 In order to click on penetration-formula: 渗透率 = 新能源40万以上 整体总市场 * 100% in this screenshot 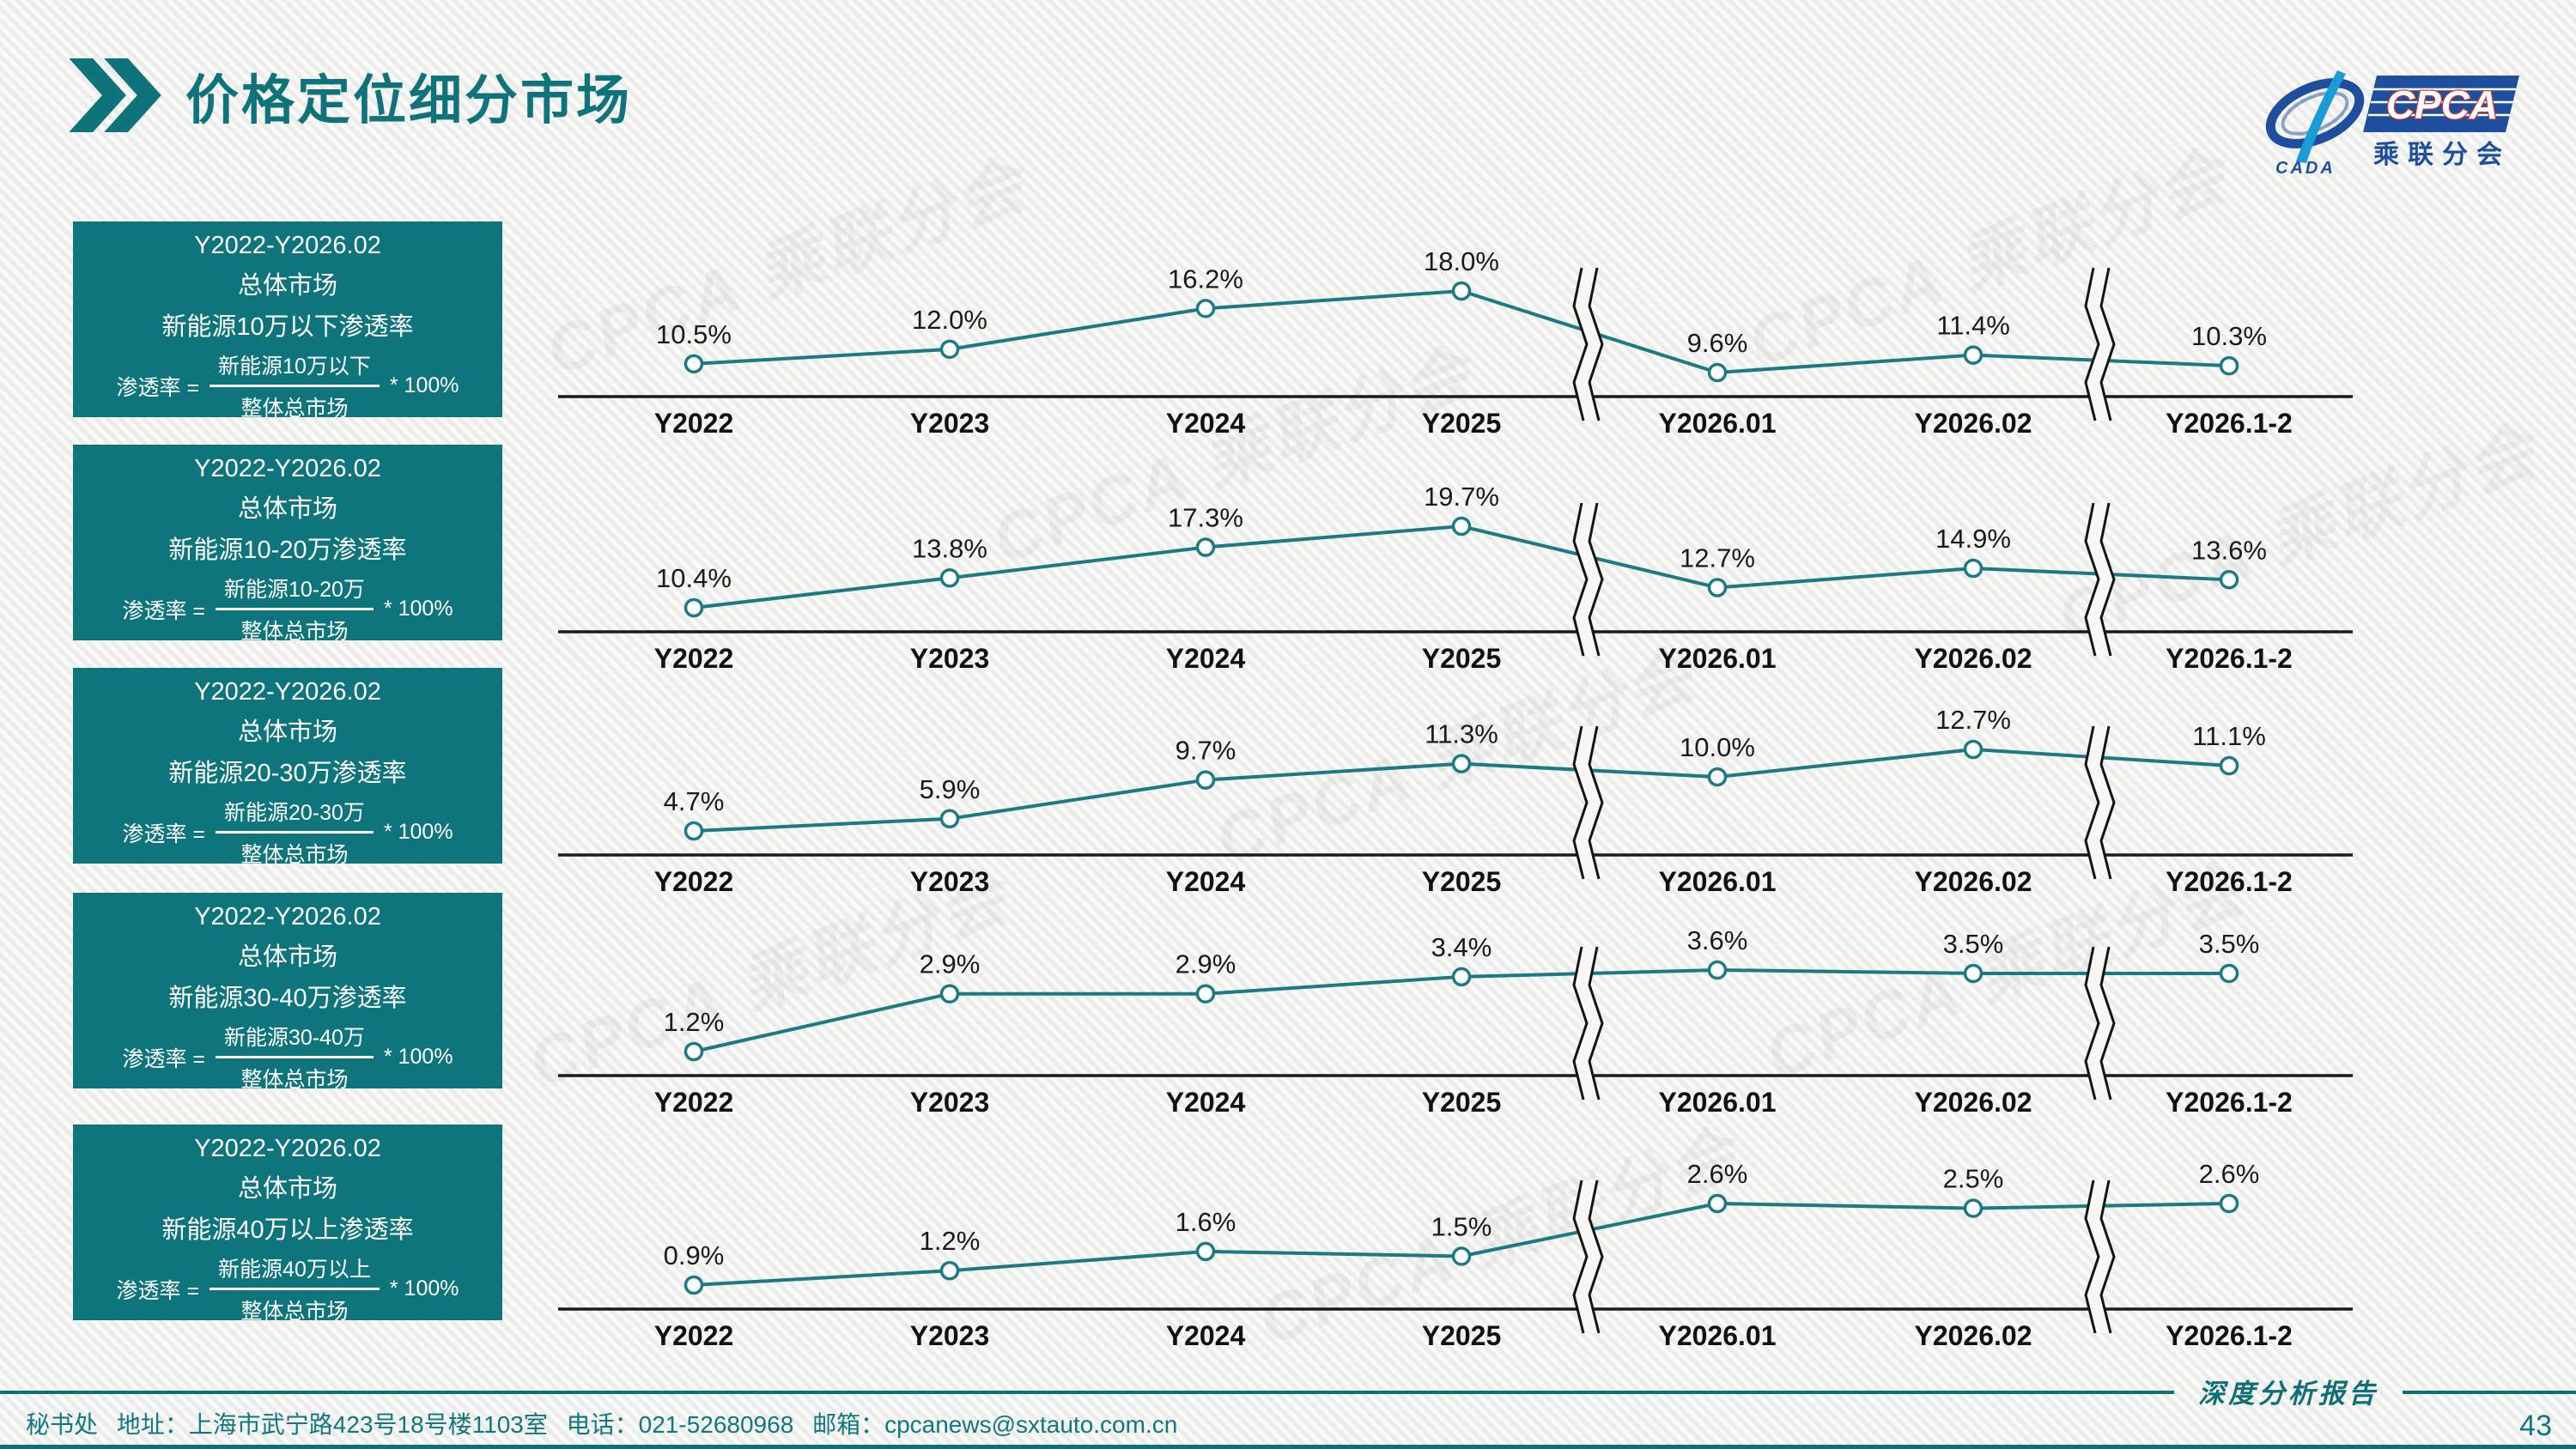, I will do `click(287, 1288)`.